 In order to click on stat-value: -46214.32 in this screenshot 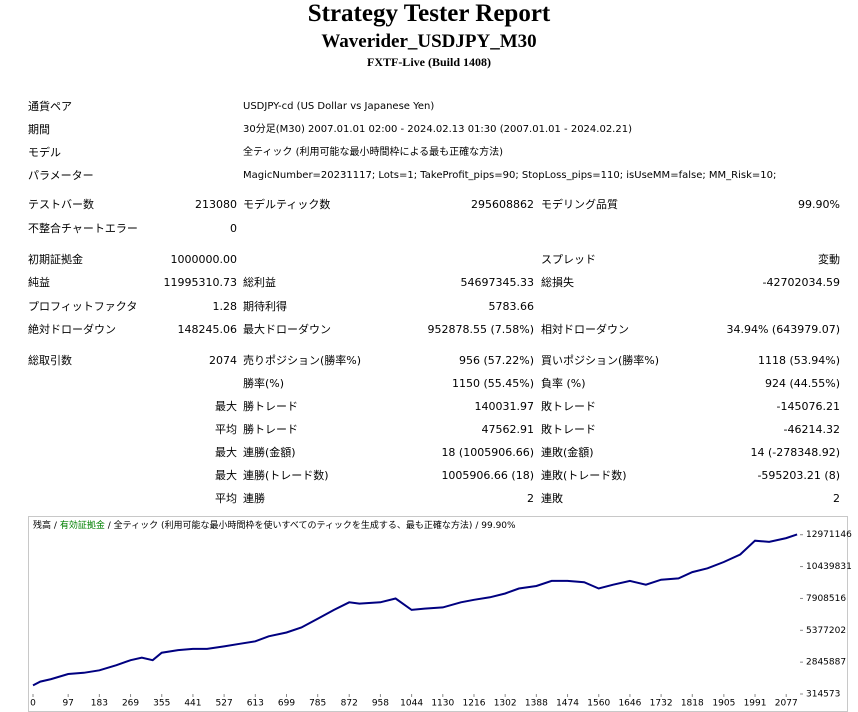, I will do `click(811, 429)`.